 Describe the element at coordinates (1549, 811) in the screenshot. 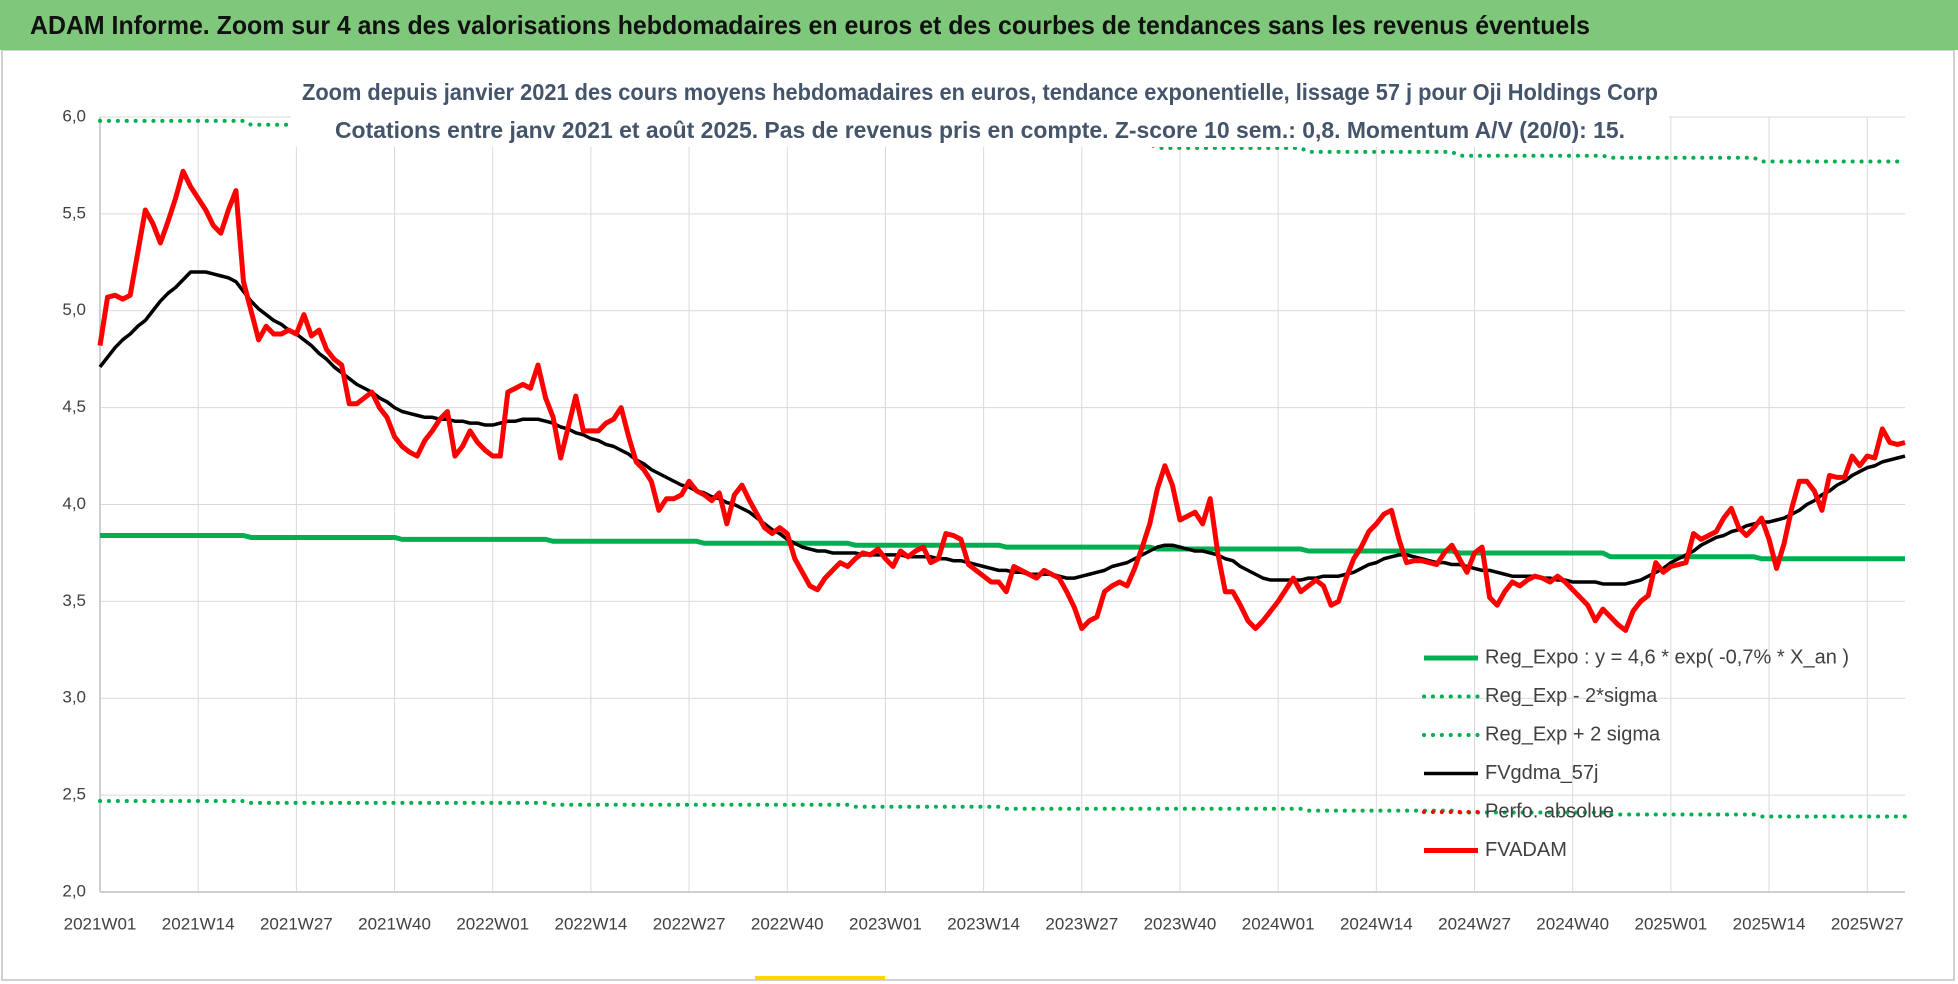

I see `legend-label: Perfo. absolue` at that location.